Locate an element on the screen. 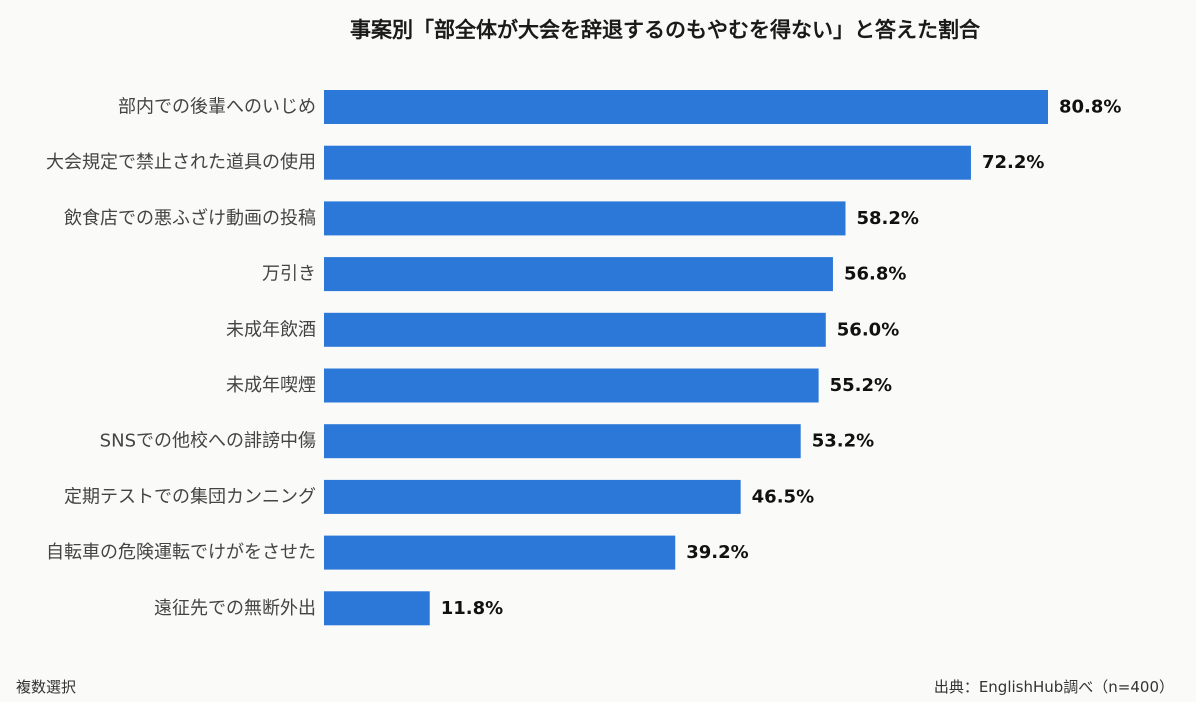 The width and height of the screenshot is (1196, 702). chart-title: 事案別「部全体が大会を辞退するのもやむを得ない」と答えた割合 is located at coordinates (665, 30).